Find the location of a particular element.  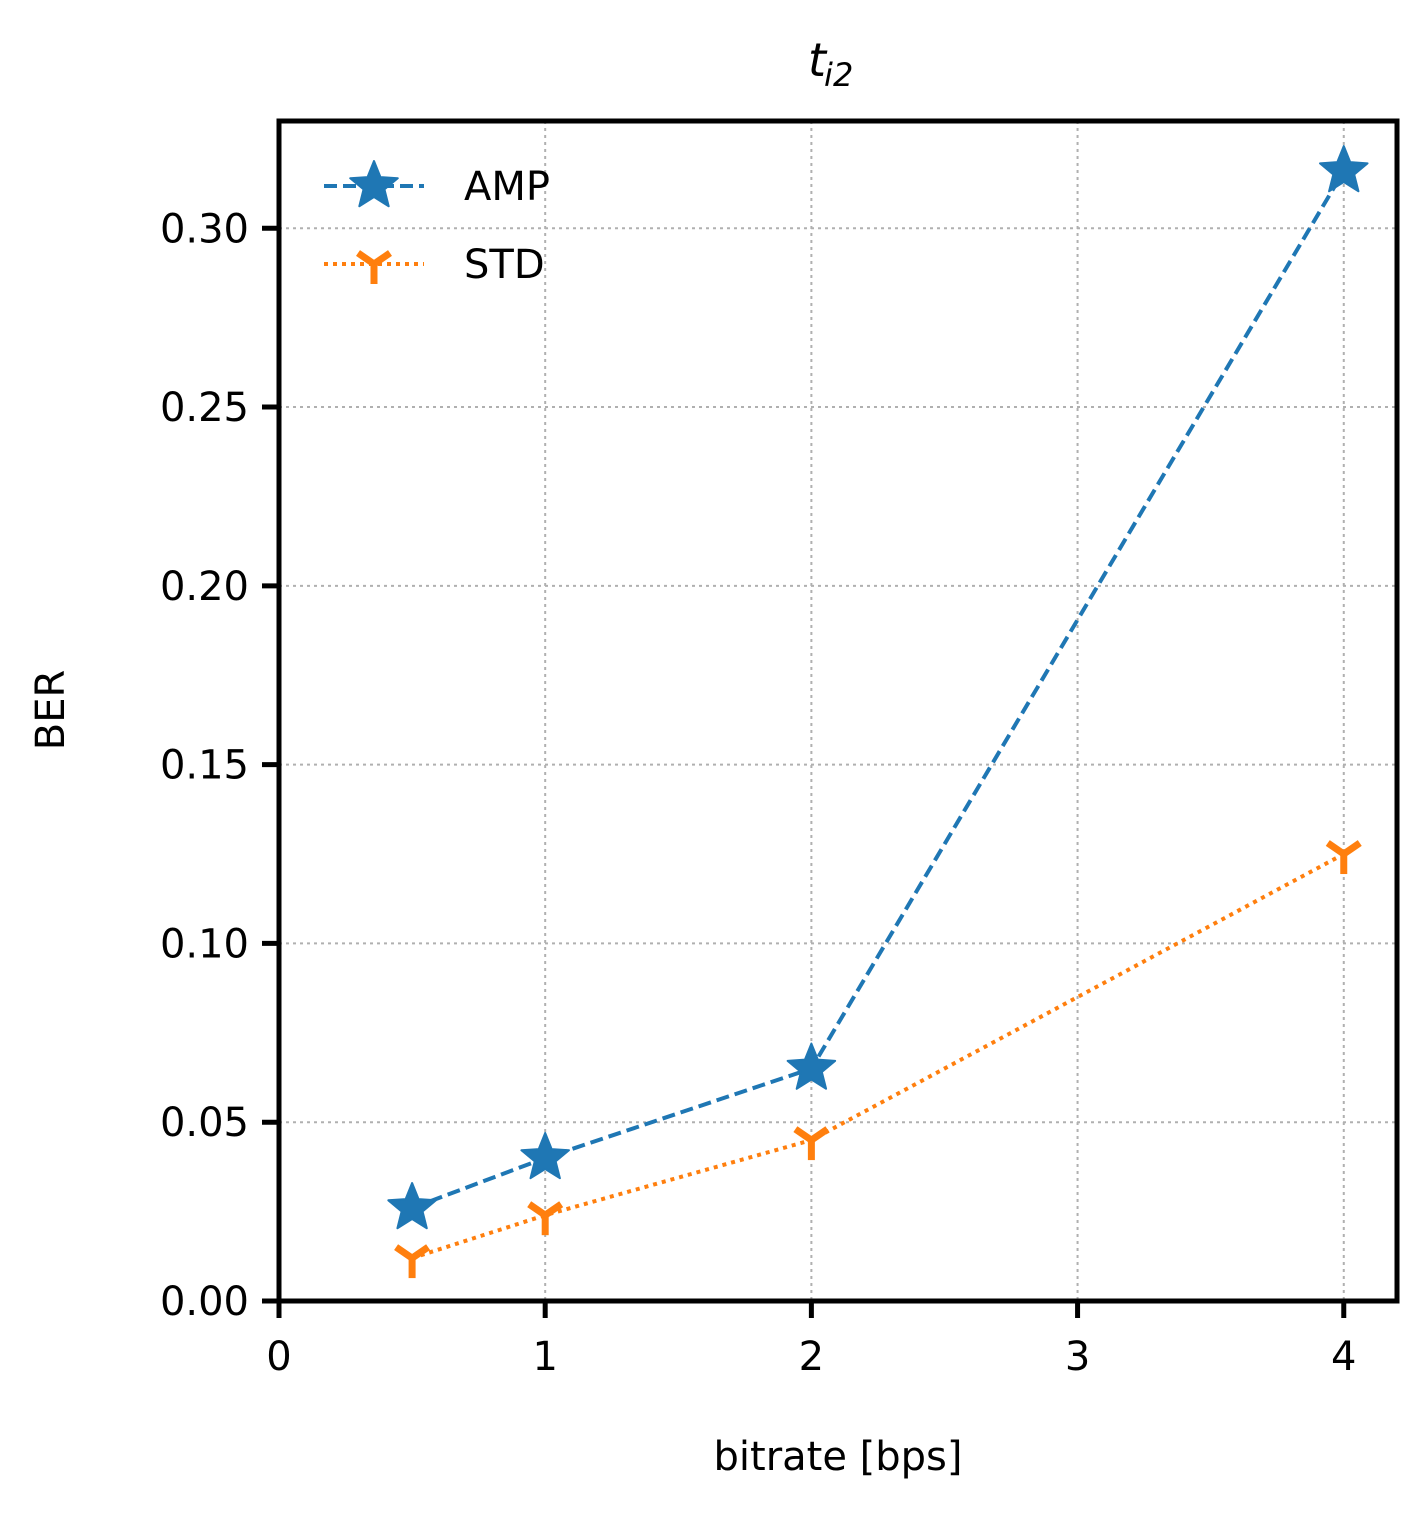

legend-entry-amp: AMP is located at coordinates (437, 185).